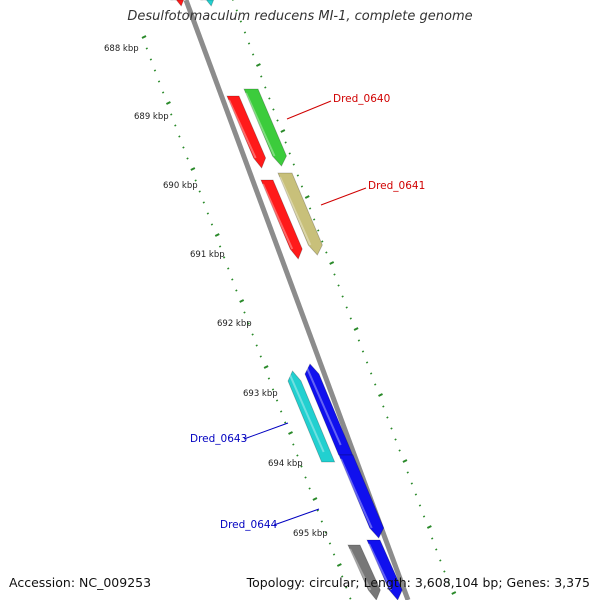 This screenshot has width=600, height=600. I want to click on tick-label: 691 kbp, so click(207, 255).